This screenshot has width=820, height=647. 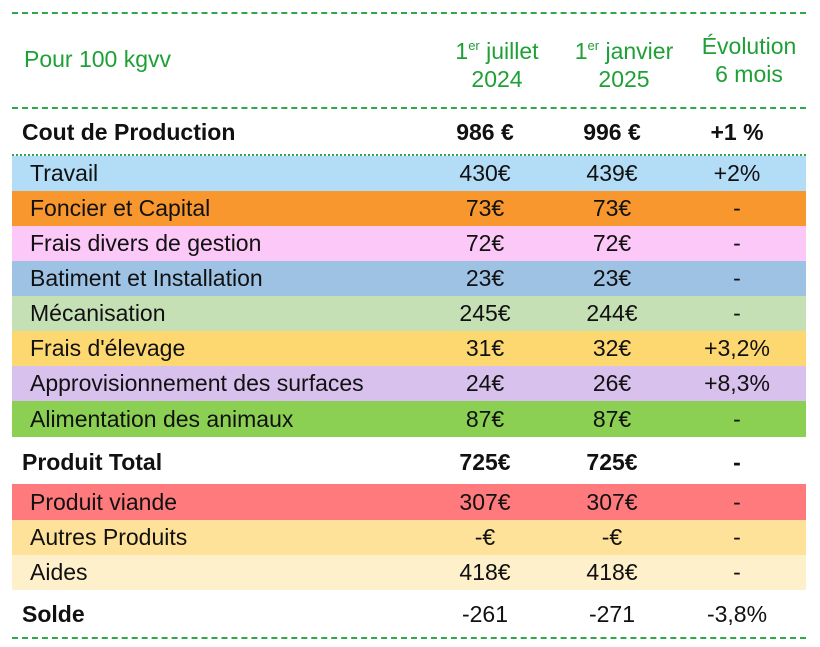 What do you see at coordinates (485, 131) in the screenshot?
I see `value-july-2024: 986 €` at bounding box center [485, 131].